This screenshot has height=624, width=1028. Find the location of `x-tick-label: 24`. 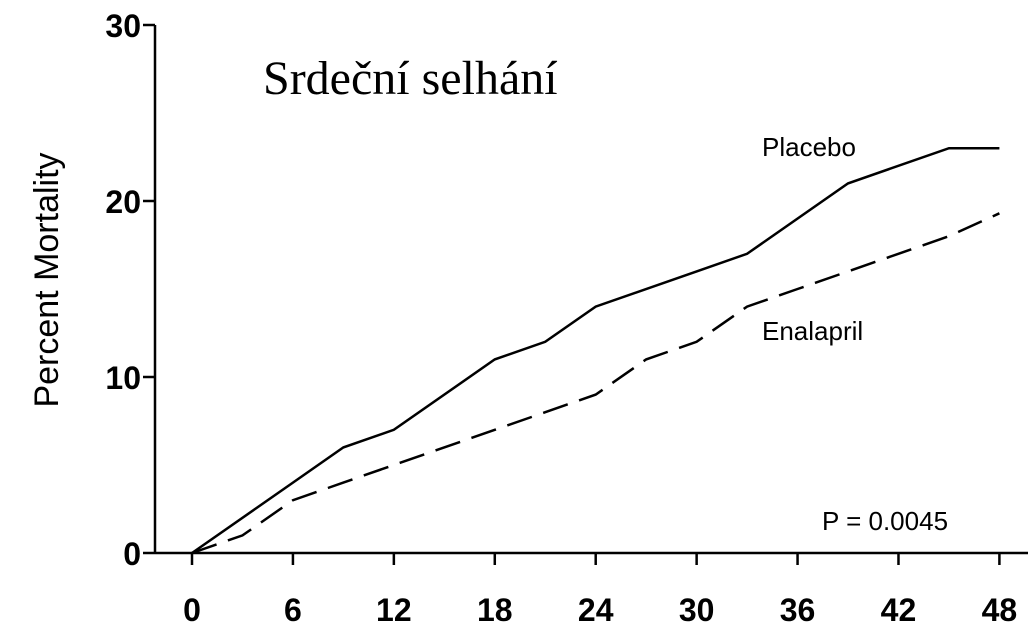

x-tick-label: 24 is located at coordinates (596, 608).